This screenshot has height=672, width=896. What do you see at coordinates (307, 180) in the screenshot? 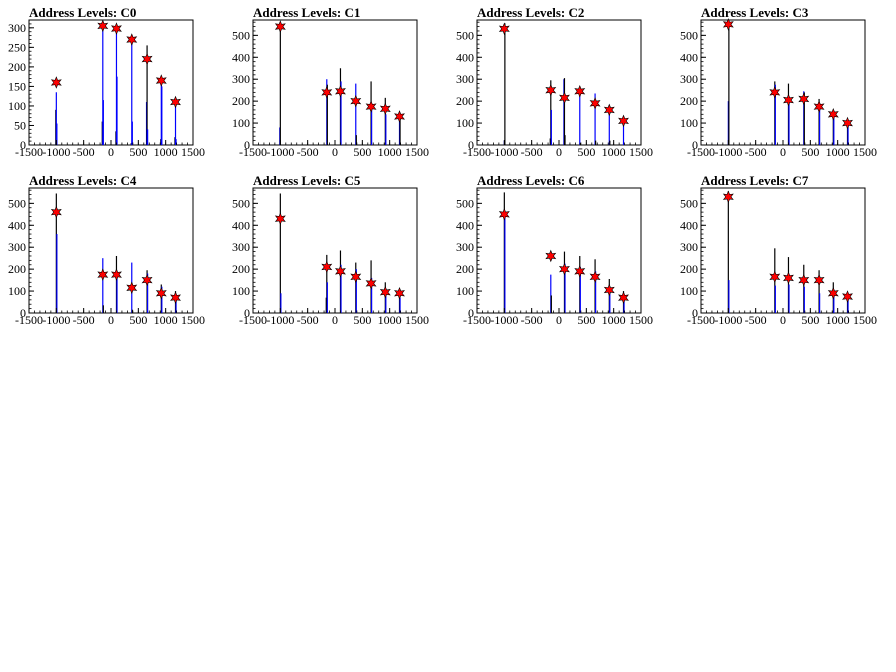
I see `chart-title: Address Levels: C5` at bounding box center [307, 180].